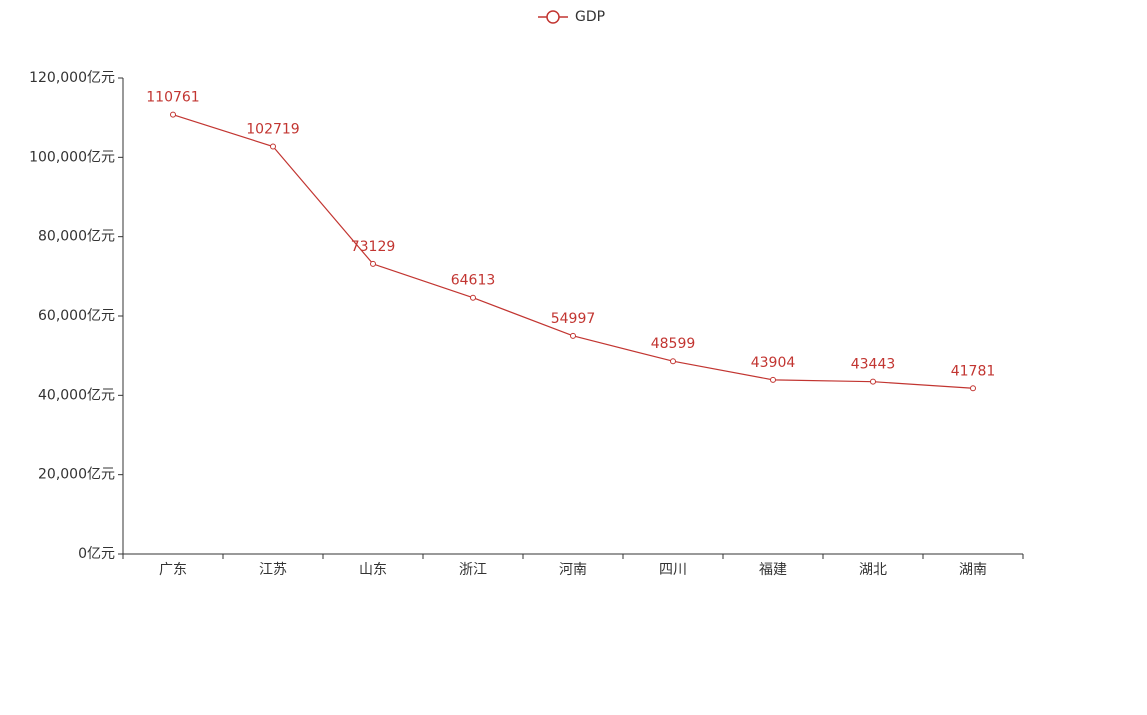 Image resolution: width=1147 pixels, height=715 pixels. I want to click on x-tick-label: 四川, so click(673, 570).